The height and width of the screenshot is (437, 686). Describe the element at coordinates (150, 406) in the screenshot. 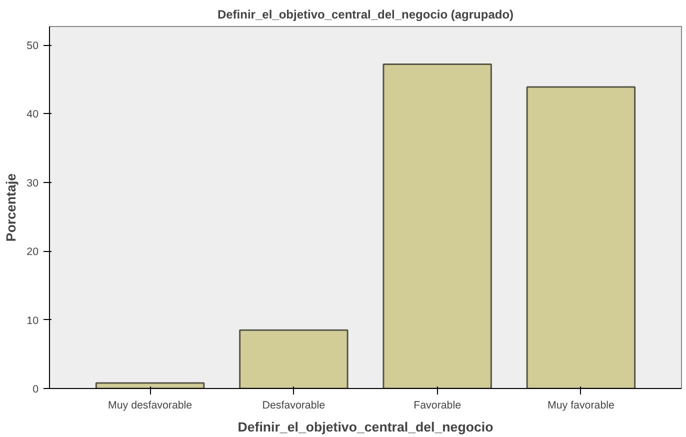

I see `x-tick-label: Muy desfavorable` at that location.